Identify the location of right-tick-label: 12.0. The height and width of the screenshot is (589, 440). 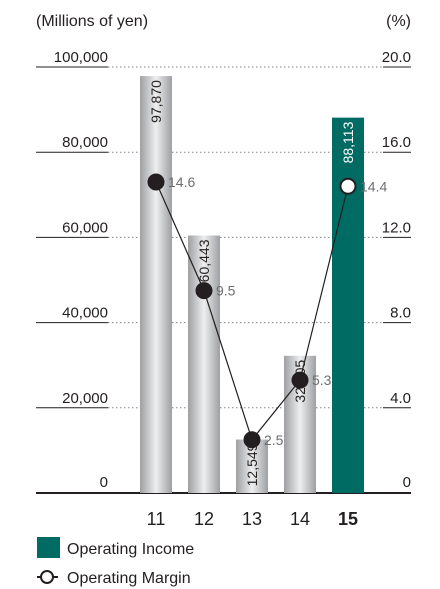
(396, 227).